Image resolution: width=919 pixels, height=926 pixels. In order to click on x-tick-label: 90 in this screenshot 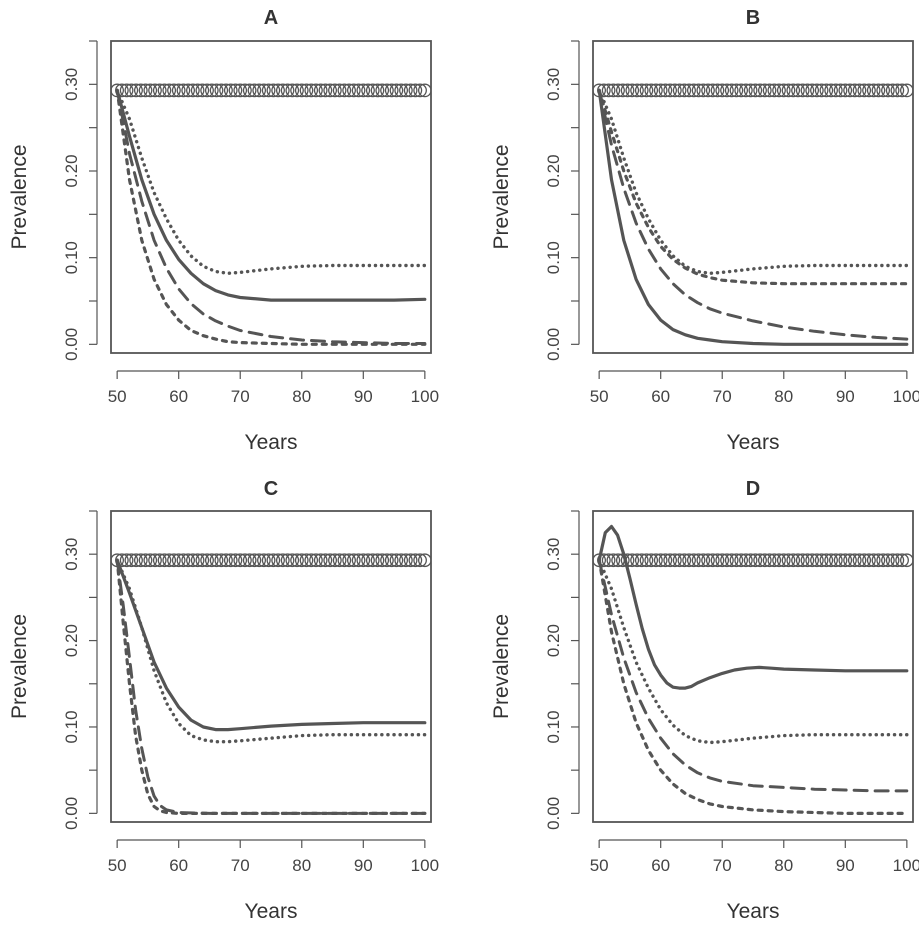, I will do `click(845, 865)`.